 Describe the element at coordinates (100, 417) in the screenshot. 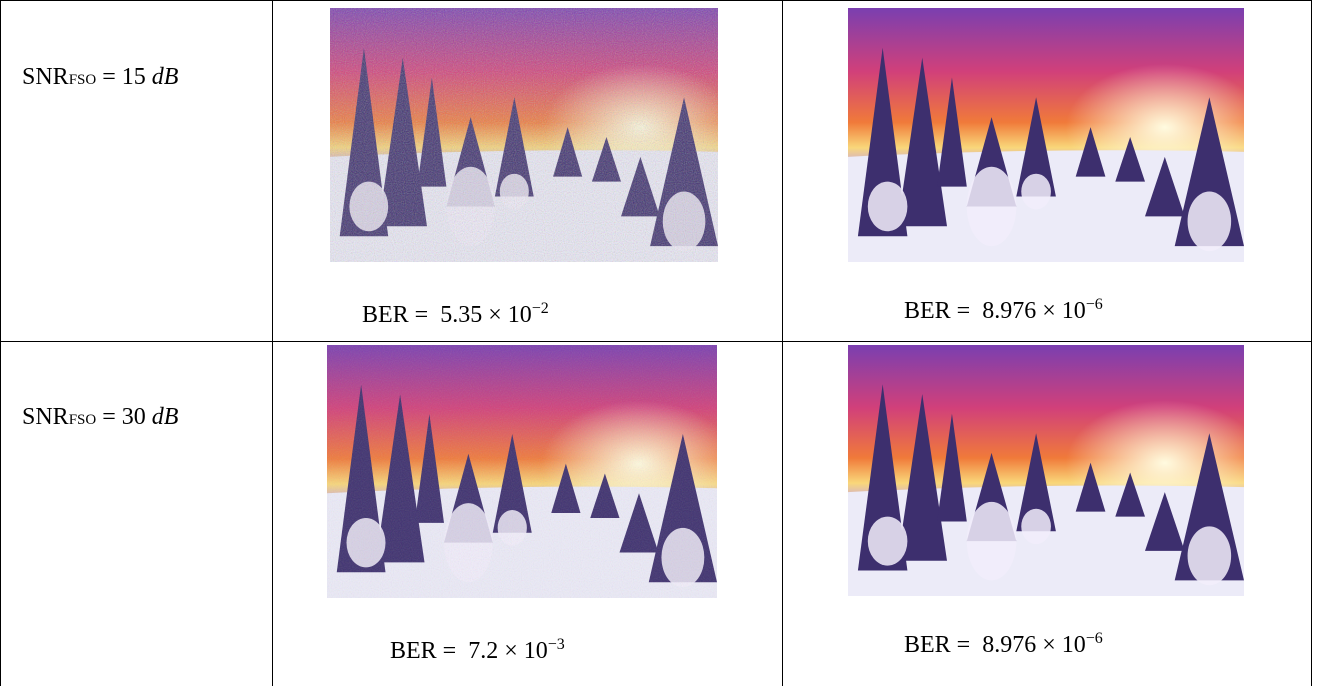

I see `snr-label: SNRFSO = 30 dB` at that location.